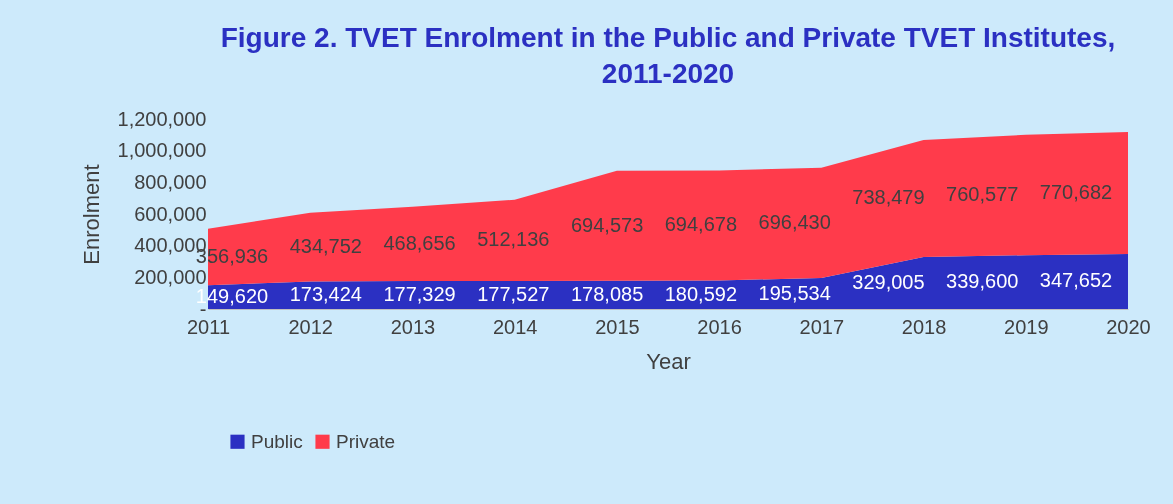 This screenshot has width=1173, height=504. Describe the element at coordinates (668, 55) in the screenshot. I see `chart-title: Figure 2. TVET Enrolment in the Public and Private TVET Institutes, 2011-2020` at that location.